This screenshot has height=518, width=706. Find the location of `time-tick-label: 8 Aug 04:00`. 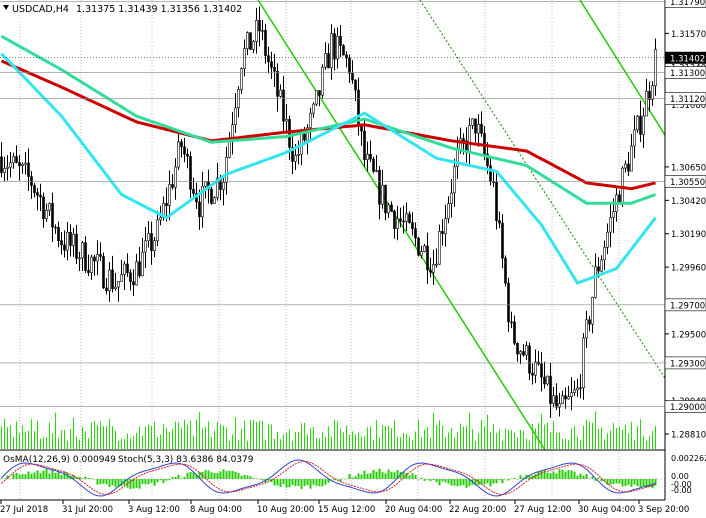

time-tick-label: 8 Aug 04:00 is located at coordinates (216, 510).